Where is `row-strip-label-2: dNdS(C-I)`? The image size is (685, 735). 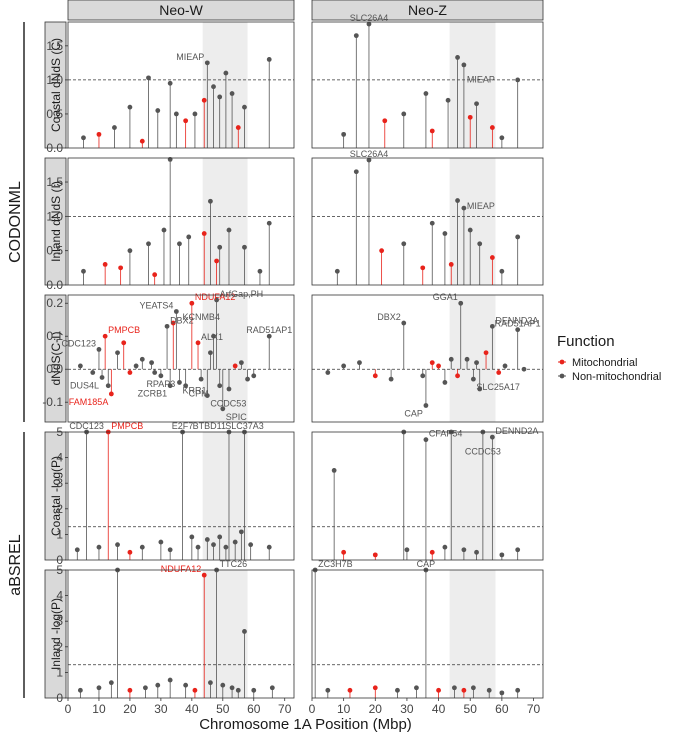 row-strip-label-2: dNdS(C-I) is located at coordinates (56, 358).